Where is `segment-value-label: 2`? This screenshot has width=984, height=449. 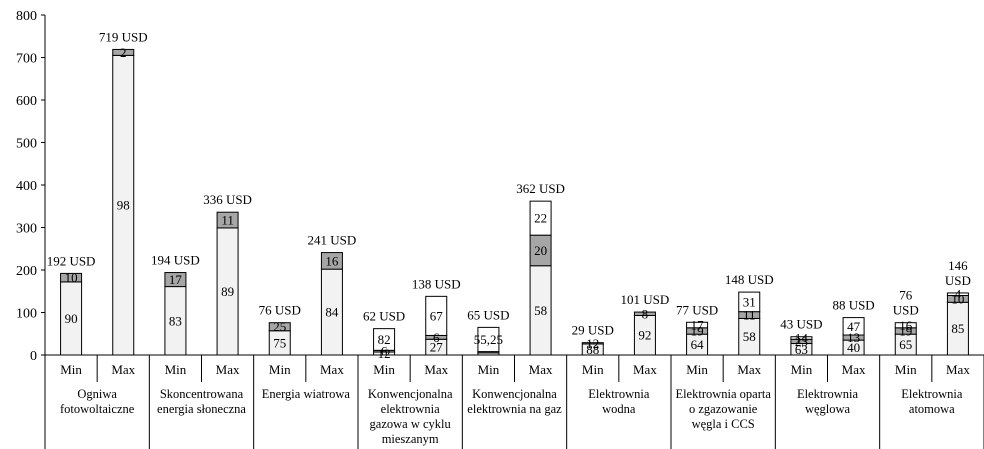 segment-value-label: 2 is located at coordinates (123, 52).